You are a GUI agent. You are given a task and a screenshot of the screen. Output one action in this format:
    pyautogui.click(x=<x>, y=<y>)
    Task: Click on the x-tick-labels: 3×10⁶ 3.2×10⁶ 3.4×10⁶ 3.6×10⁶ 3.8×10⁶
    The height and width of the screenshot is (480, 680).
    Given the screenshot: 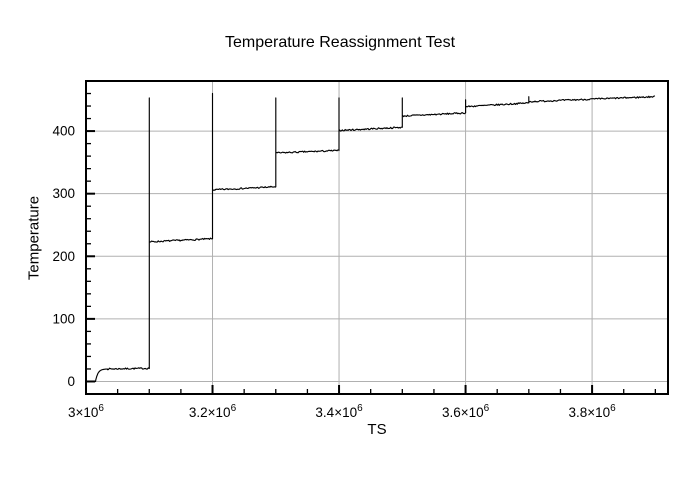 What is the action you would take?
    pyautogui.click(x=342, y=411)
    